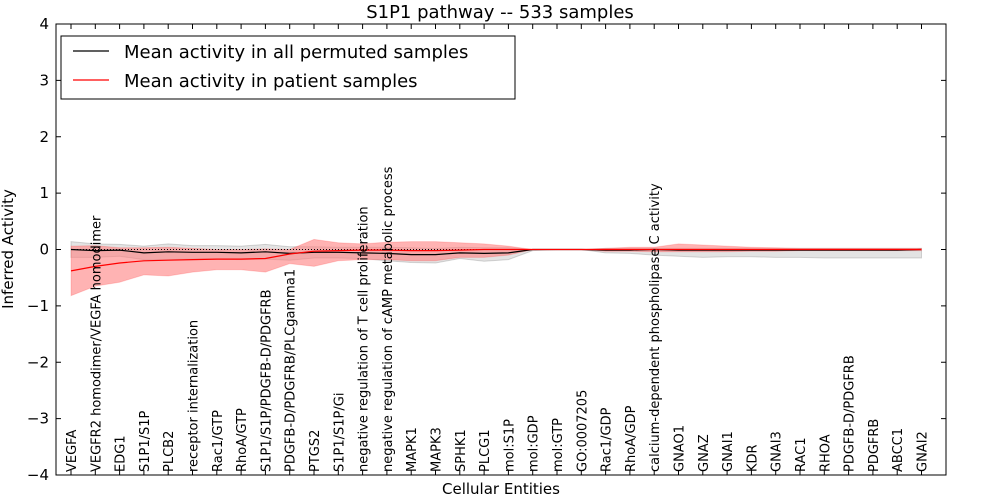 The image size is (1000, 500). I want to click on y-tick-label: −1, so click(38, 306).